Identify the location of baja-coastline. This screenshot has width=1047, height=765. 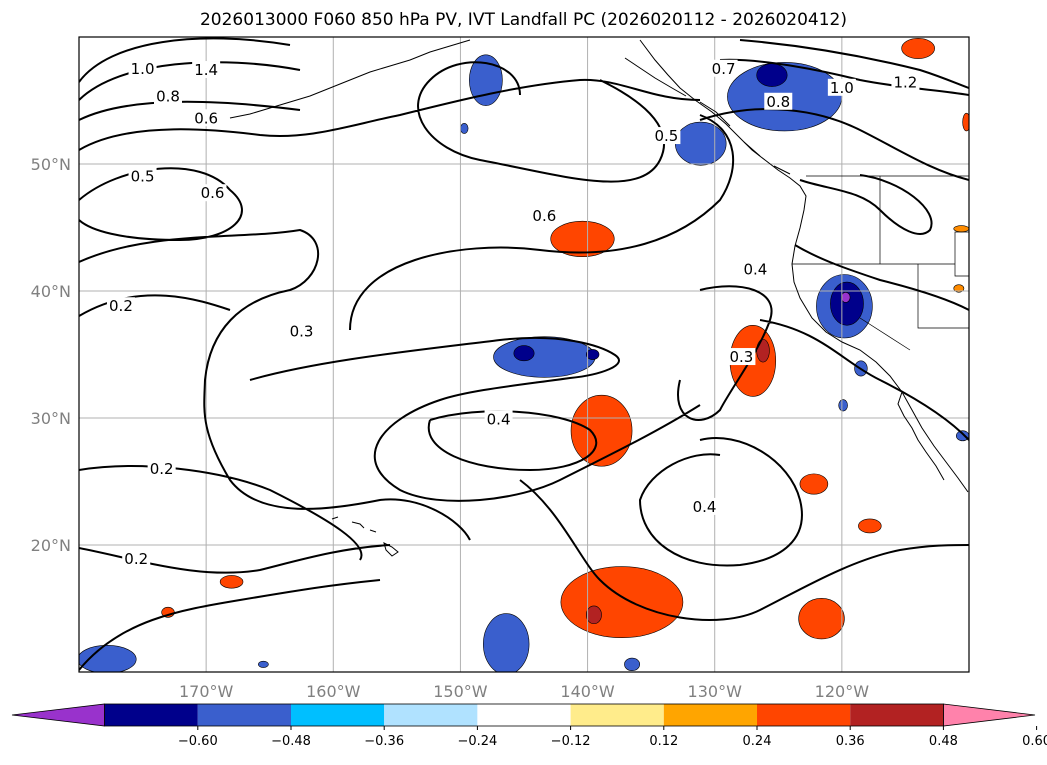
(921, 436).